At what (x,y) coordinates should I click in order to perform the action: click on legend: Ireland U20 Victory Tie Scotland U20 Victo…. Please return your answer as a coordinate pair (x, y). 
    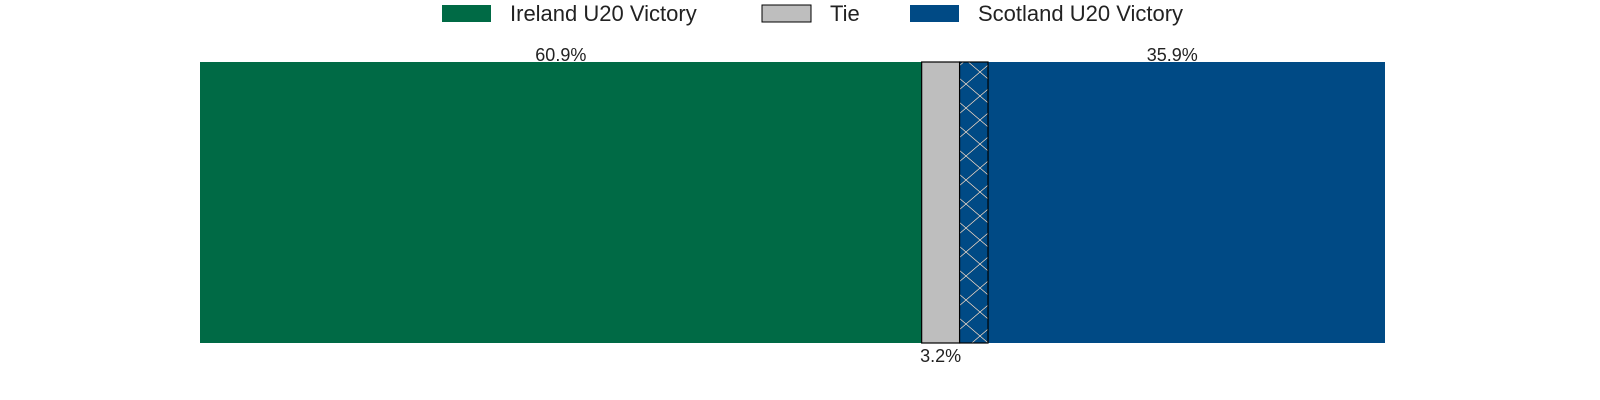
    Looking at the image, I should click on (812, 13).